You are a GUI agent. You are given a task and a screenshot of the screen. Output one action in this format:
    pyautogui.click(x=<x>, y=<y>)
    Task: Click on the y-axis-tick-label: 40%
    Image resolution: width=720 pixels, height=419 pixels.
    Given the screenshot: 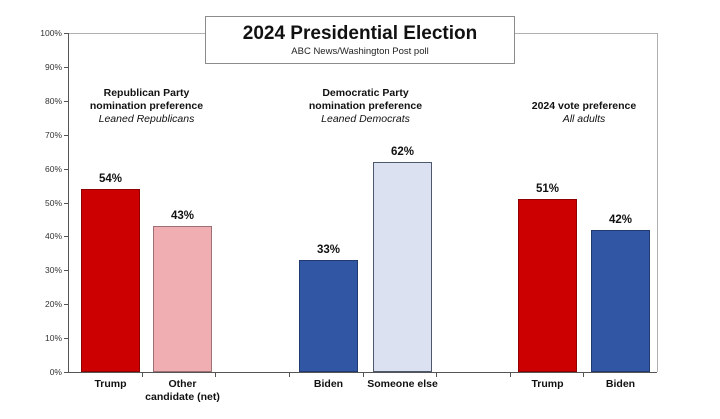 What is the action you would take?
    pyautogui.click(x=53, y=236)
    